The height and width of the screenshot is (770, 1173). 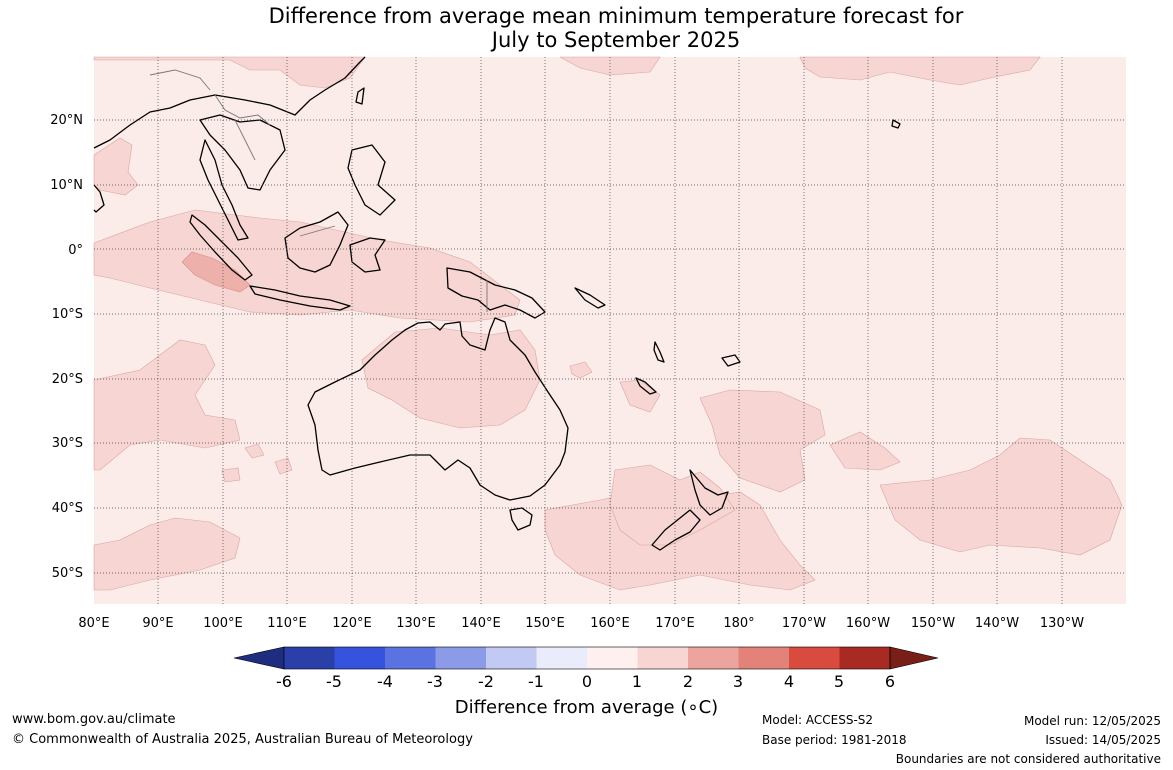 What do you see at coordinates (67, 379) in the screenshot?
I see `lat-label: 20°S` at bounding box center [67, 379].